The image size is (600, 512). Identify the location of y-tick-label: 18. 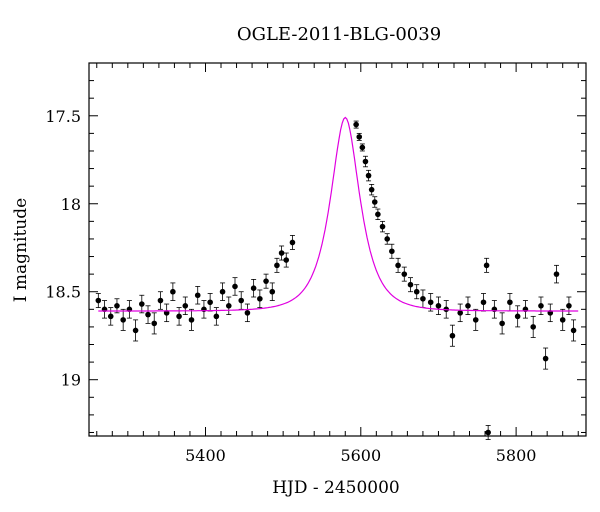
(71, 204).